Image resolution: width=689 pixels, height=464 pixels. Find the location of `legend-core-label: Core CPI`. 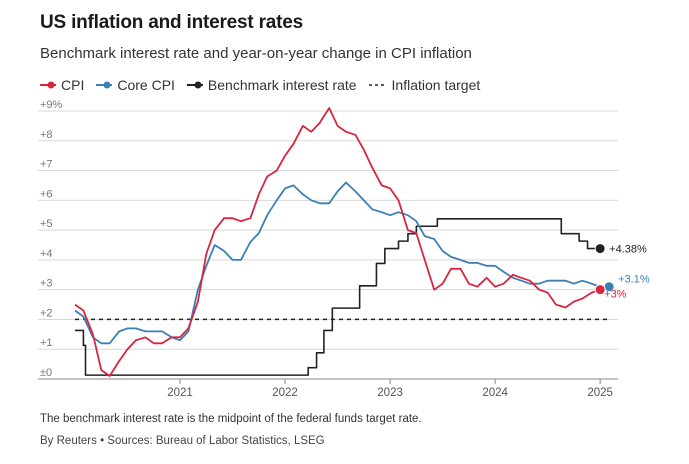

legend-core-label: Core CPI is located at coordinates (146, 85).